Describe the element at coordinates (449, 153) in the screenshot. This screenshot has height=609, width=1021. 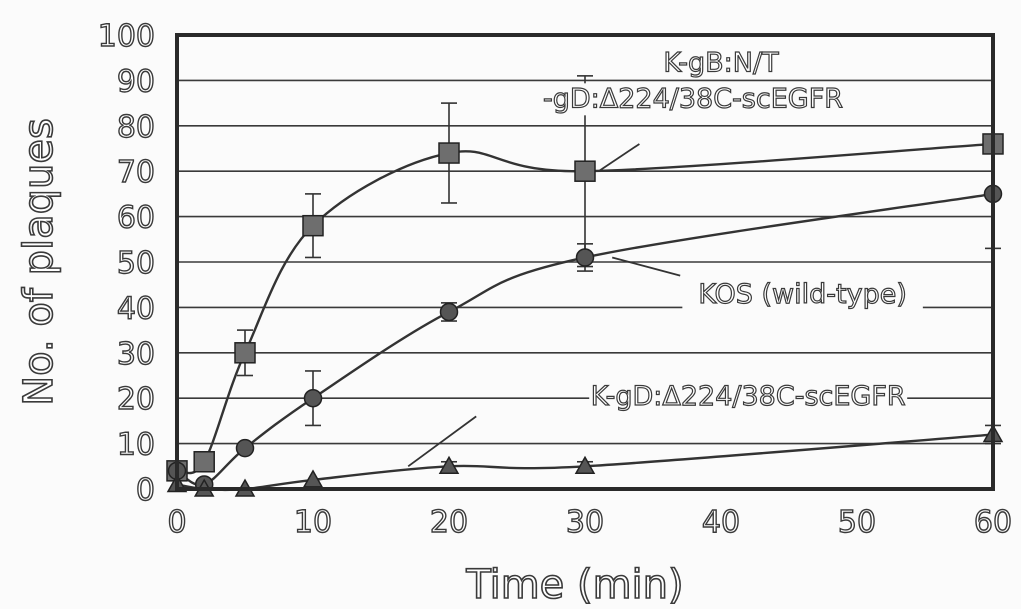
I see `data-point-s0-p4` at that location.